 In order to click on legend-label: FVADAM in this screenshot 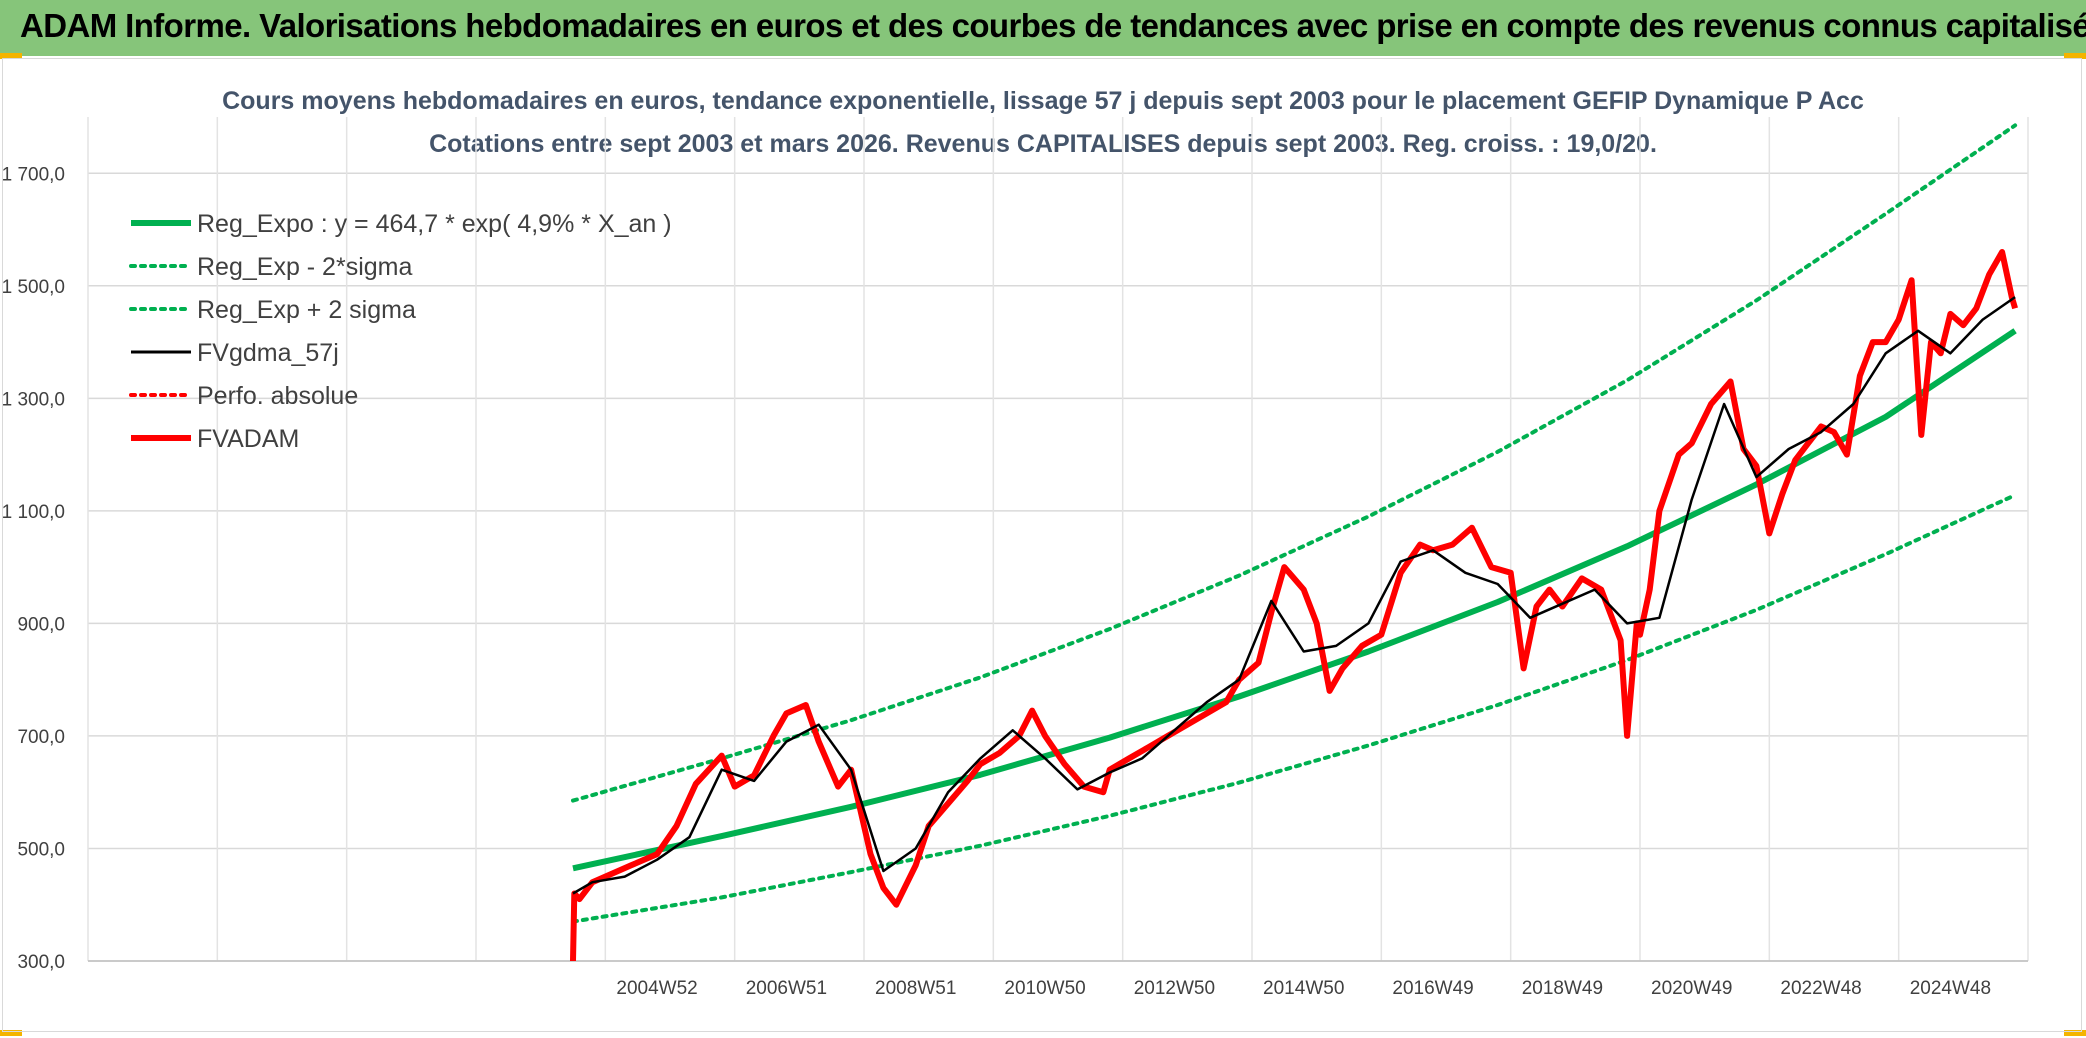, I will do `click(248, 439)`.